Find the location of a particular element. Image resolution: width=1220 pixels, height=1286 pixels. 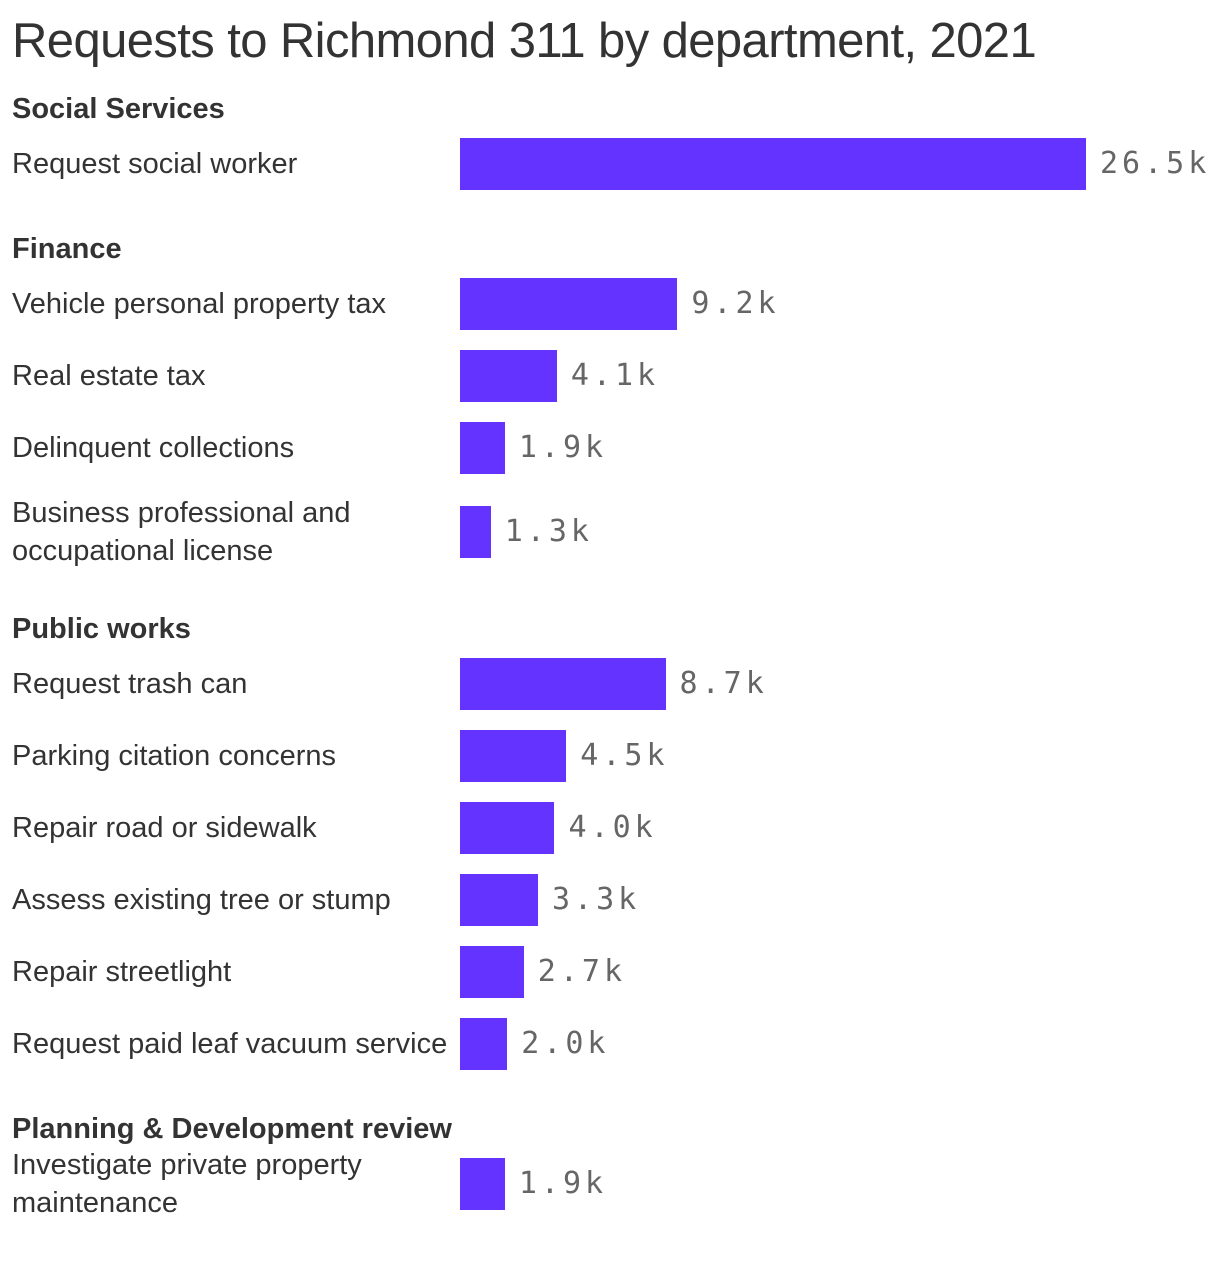

value-label: 3.3k is located at coordinates (596, 899).